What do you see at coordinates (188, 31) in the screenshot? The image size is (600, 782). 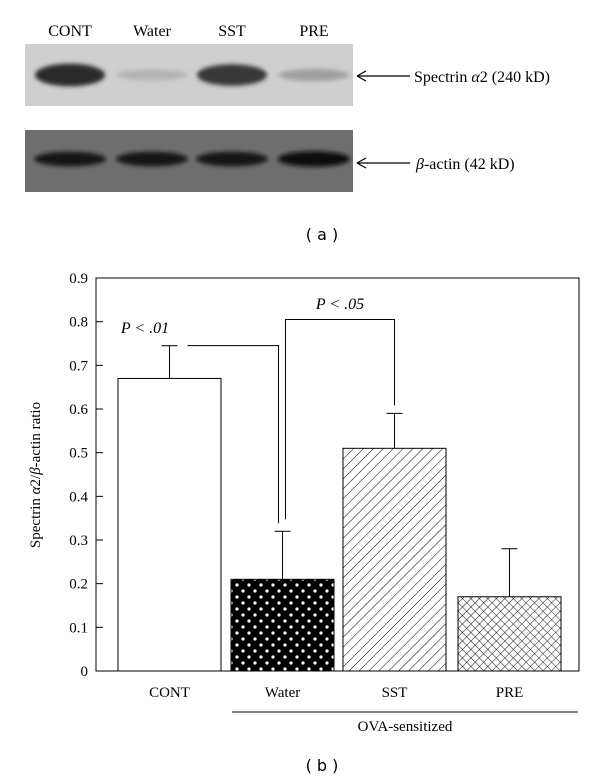 I see `lane-labels: CONT Water SST PRE` at bounding box center [188, 31].